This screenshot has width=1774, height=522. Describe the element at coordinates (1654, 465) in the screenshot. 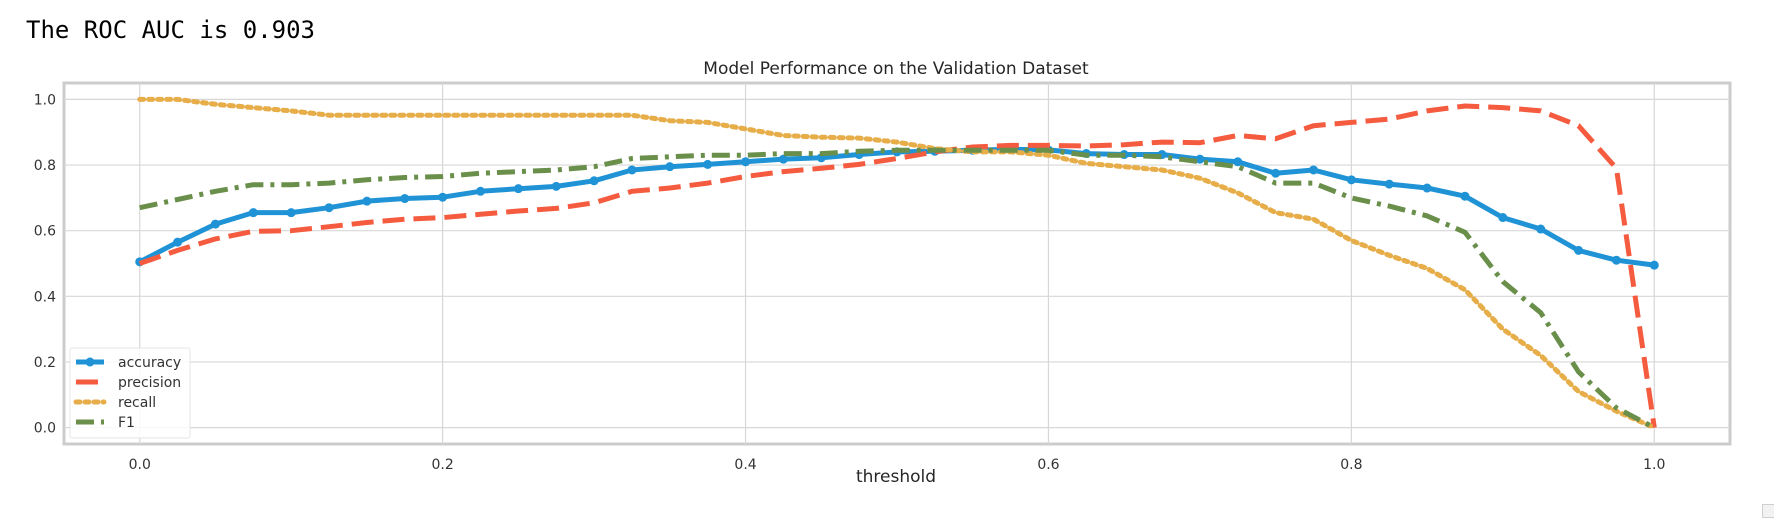

I see `x-tick-label: 1.0` at that location.